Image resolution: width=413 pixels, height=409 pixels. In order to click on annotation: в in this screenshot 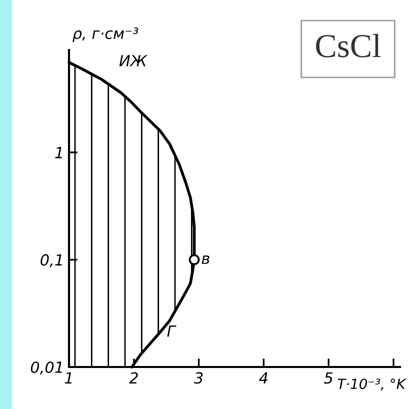, I will do `click(206, 260)`.